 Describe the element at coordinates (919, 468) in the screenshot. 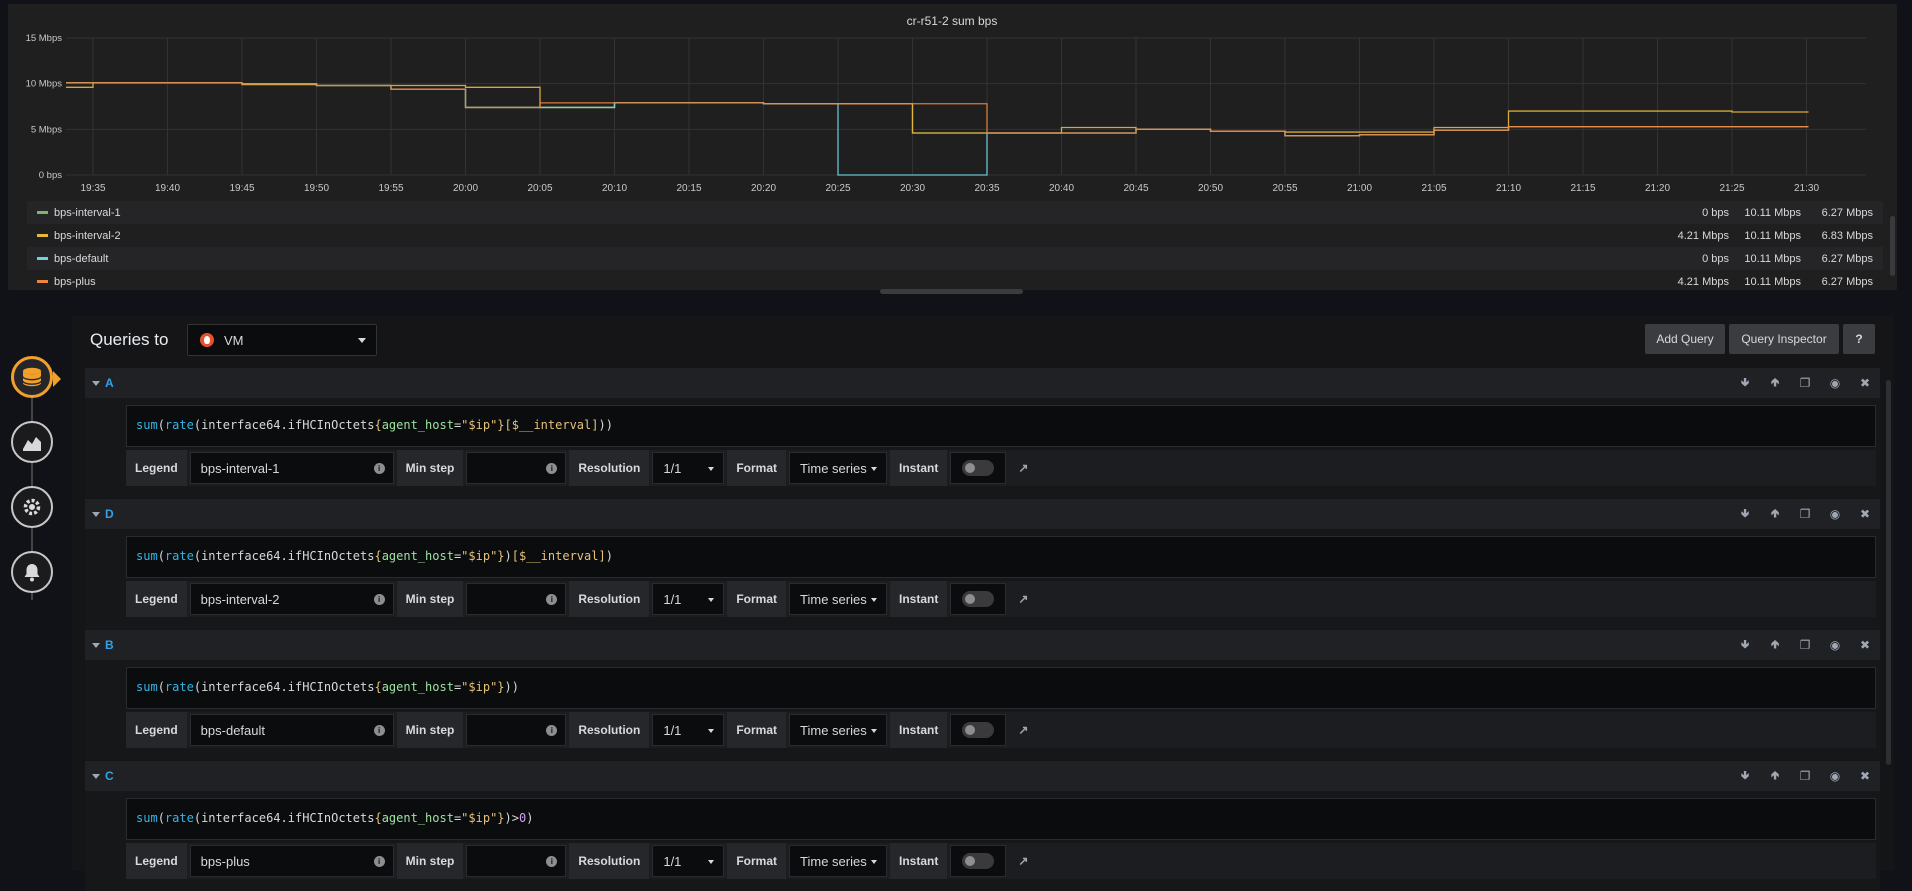

I see `instant-label: Instant` at that location.